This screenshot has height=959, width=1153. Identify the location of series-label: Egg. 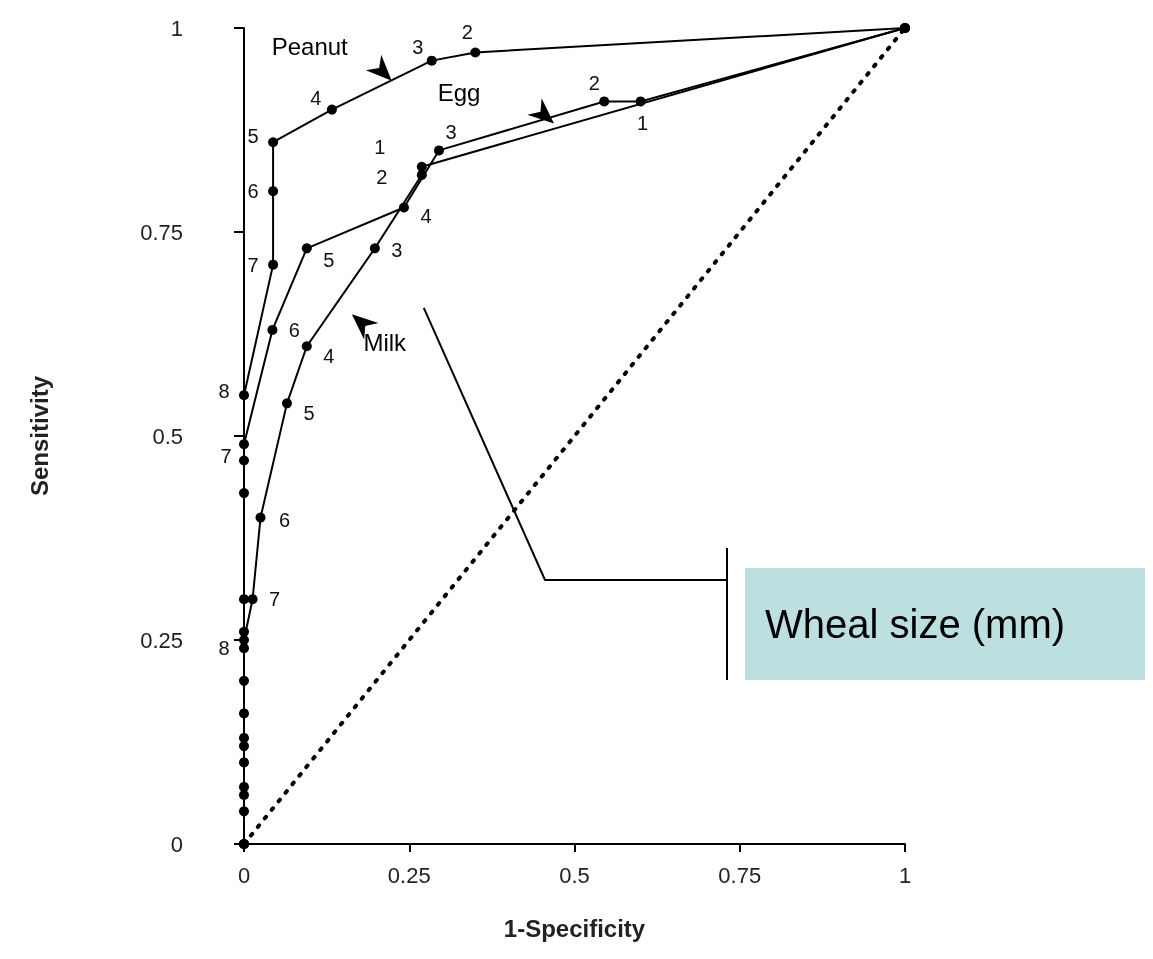
(459, 92).